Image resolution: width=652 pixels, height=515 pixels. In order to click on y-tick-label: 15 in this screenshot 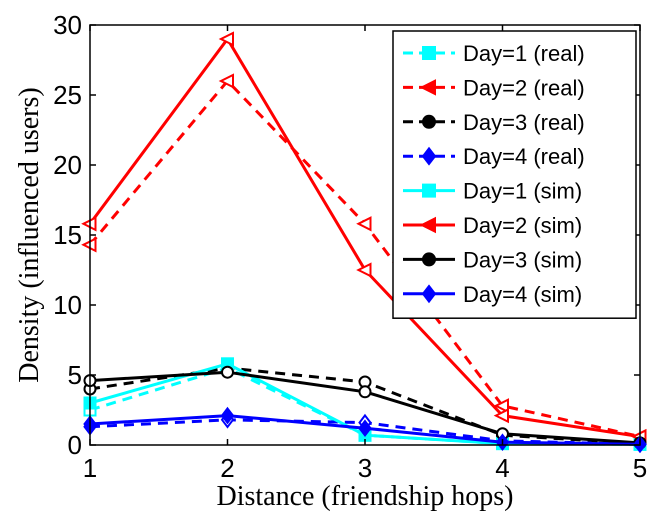, I will do `click(67, 235)`.